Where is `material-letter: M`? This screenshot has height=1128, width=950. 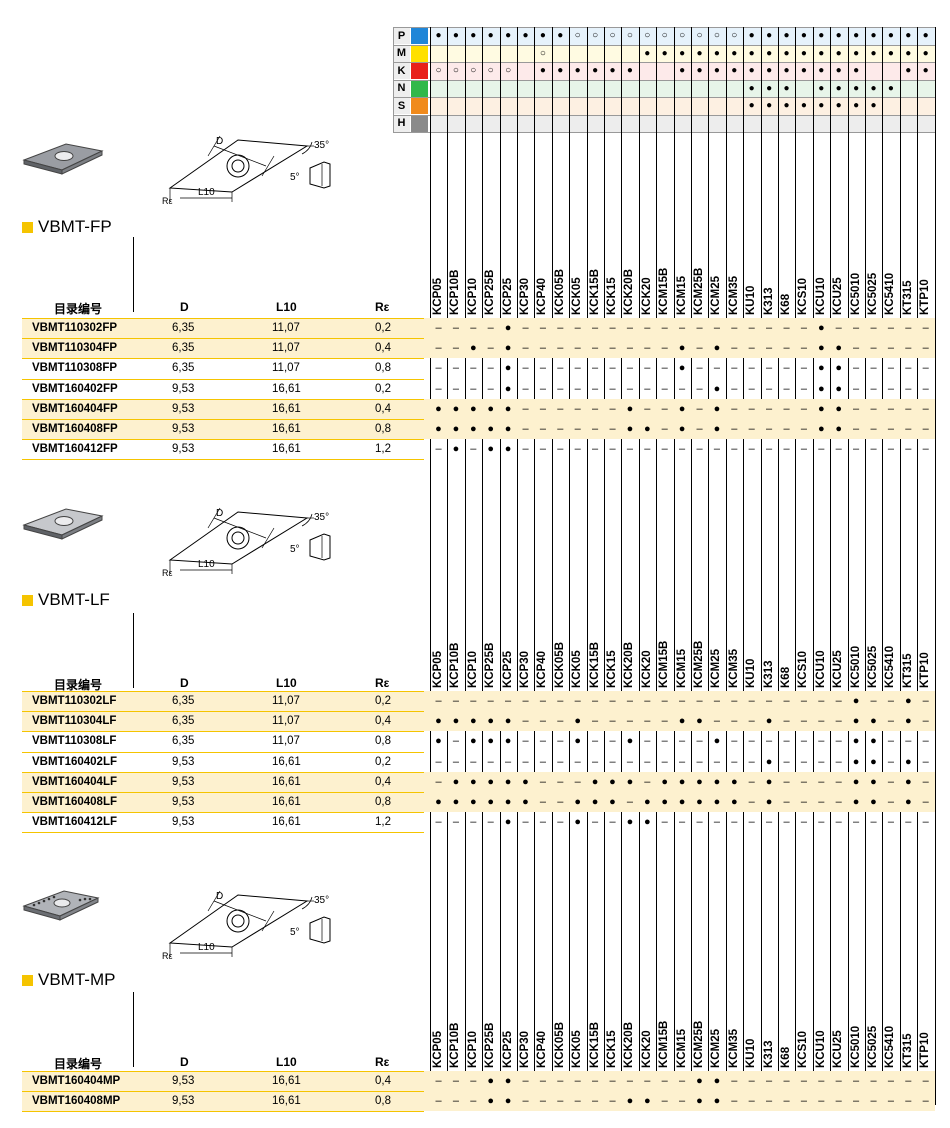
material-letter: M is located at coordinates (401, 53).